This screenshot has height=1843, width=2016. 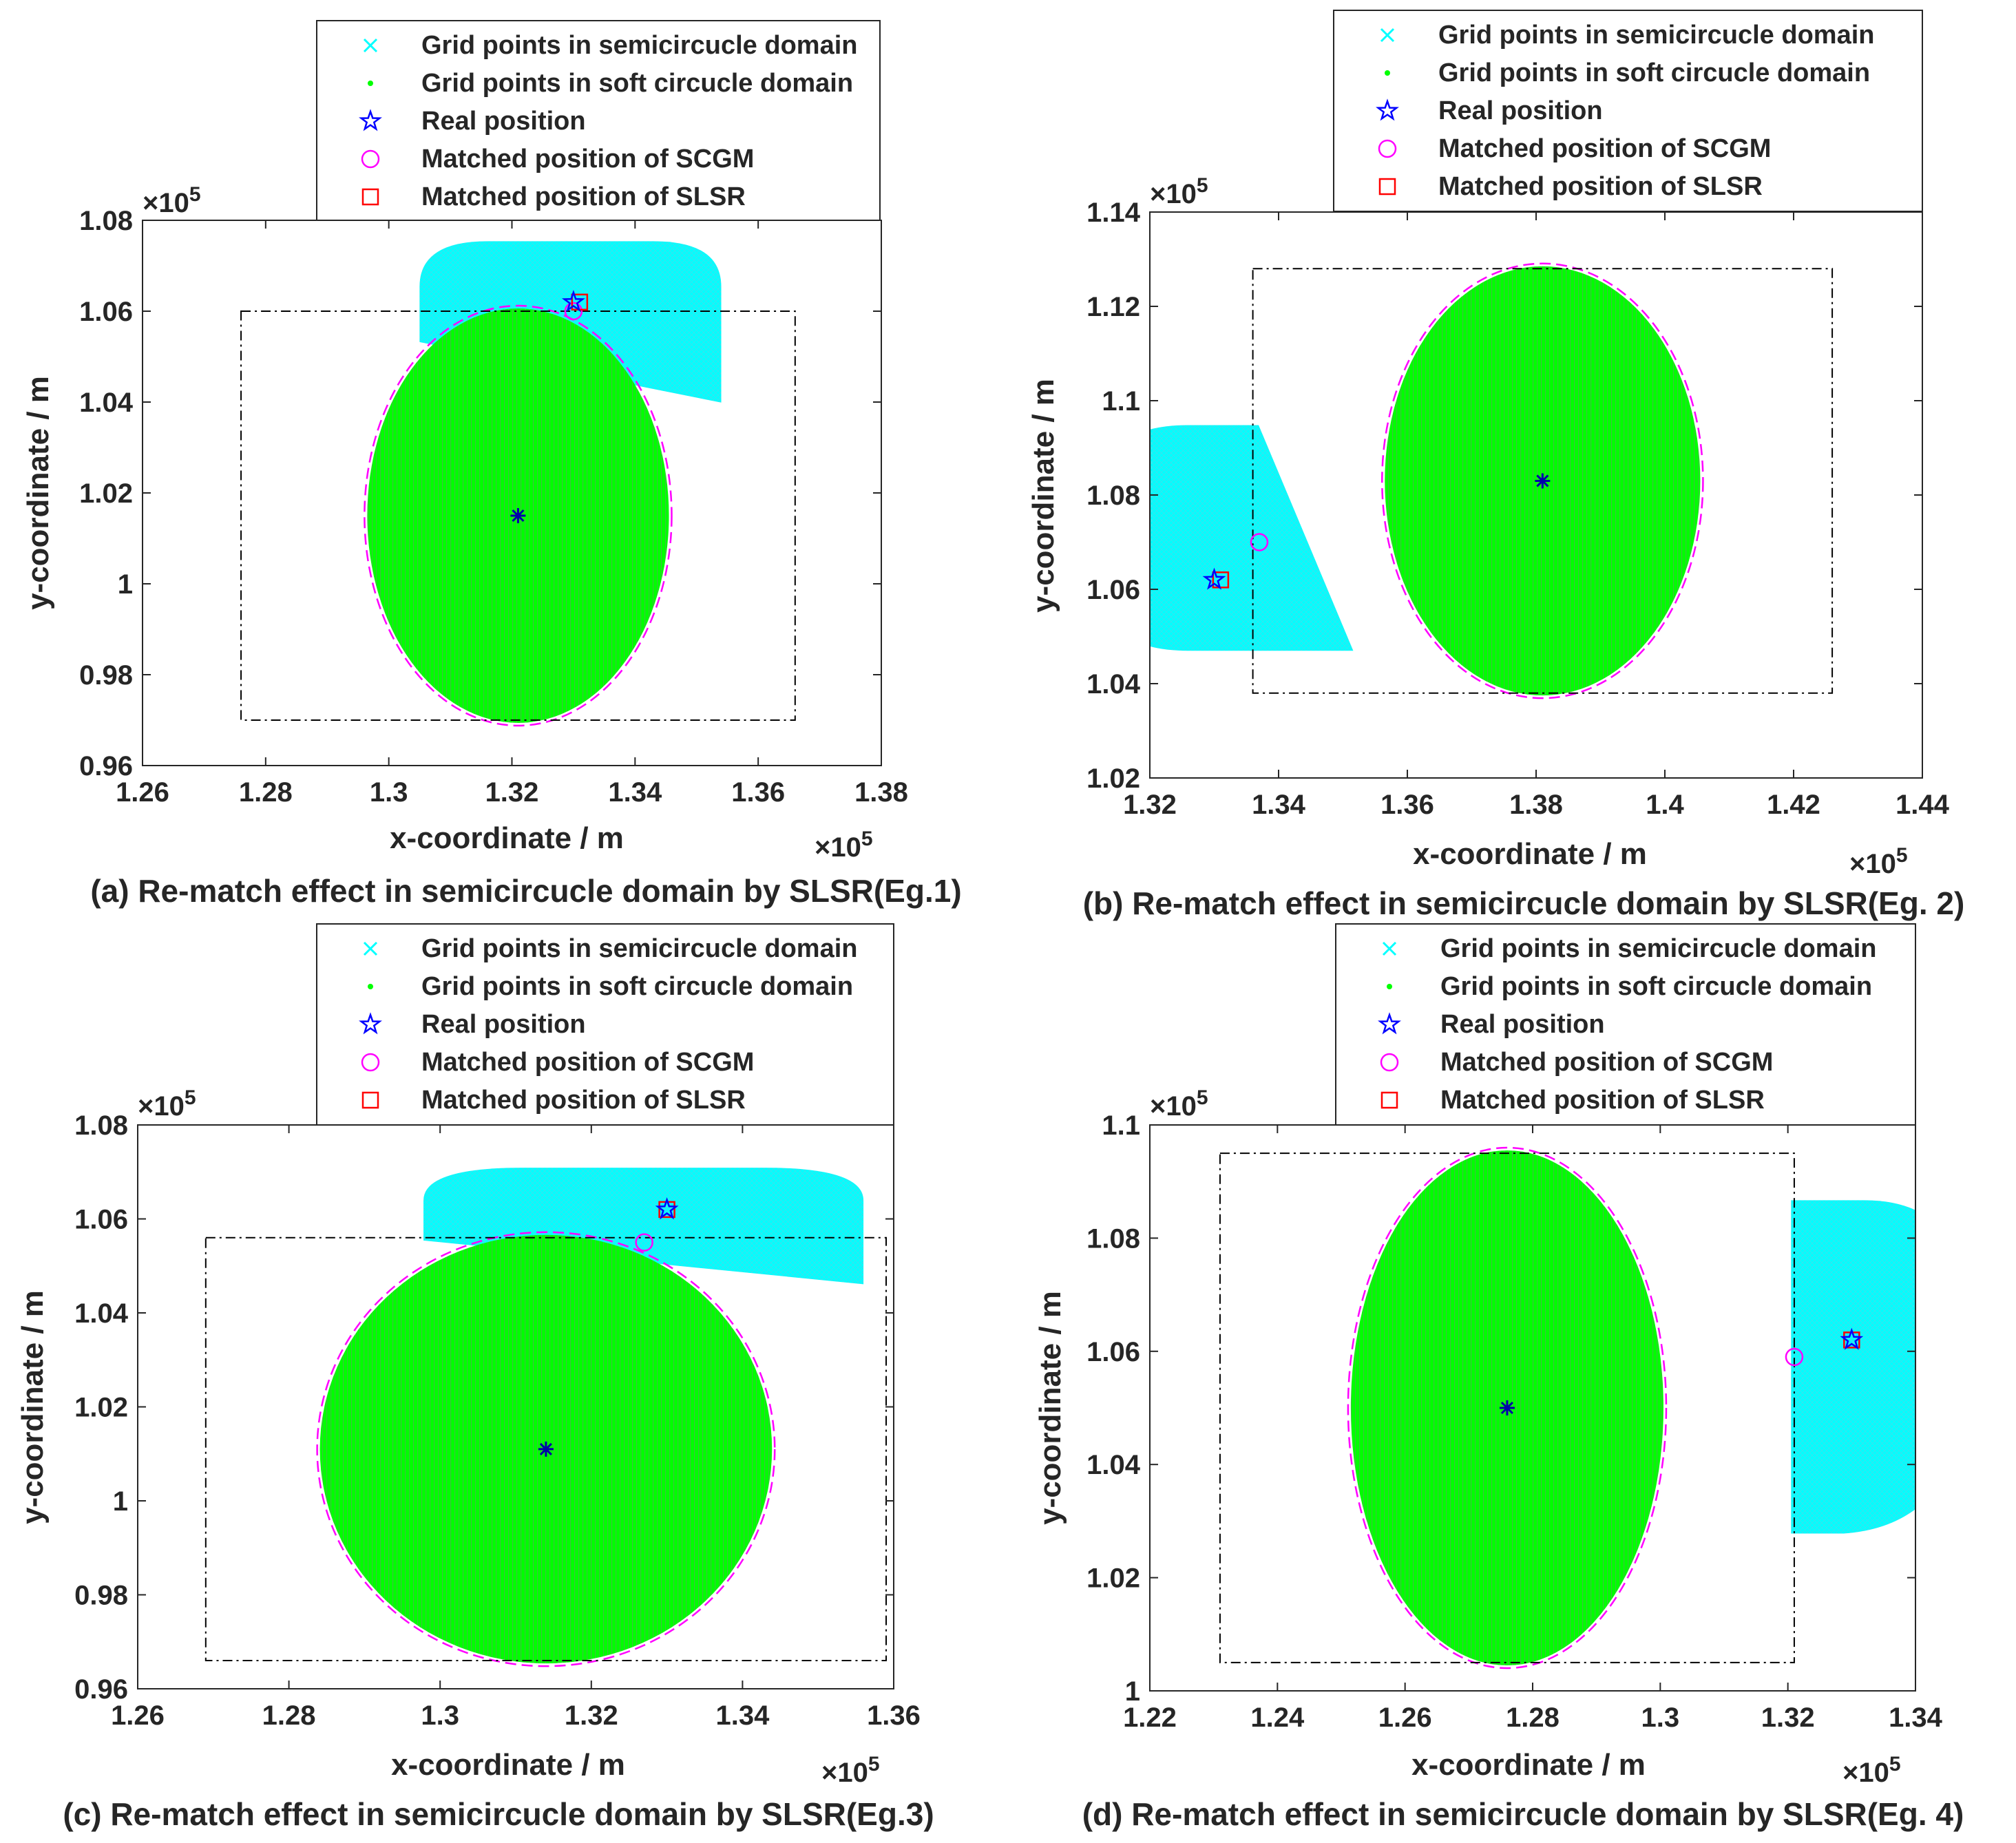 What do you see at coordinates (1279, 805) in the screenshot?
I see `x-tick-label-b: 1.34` at bounding box center [1279, 805].